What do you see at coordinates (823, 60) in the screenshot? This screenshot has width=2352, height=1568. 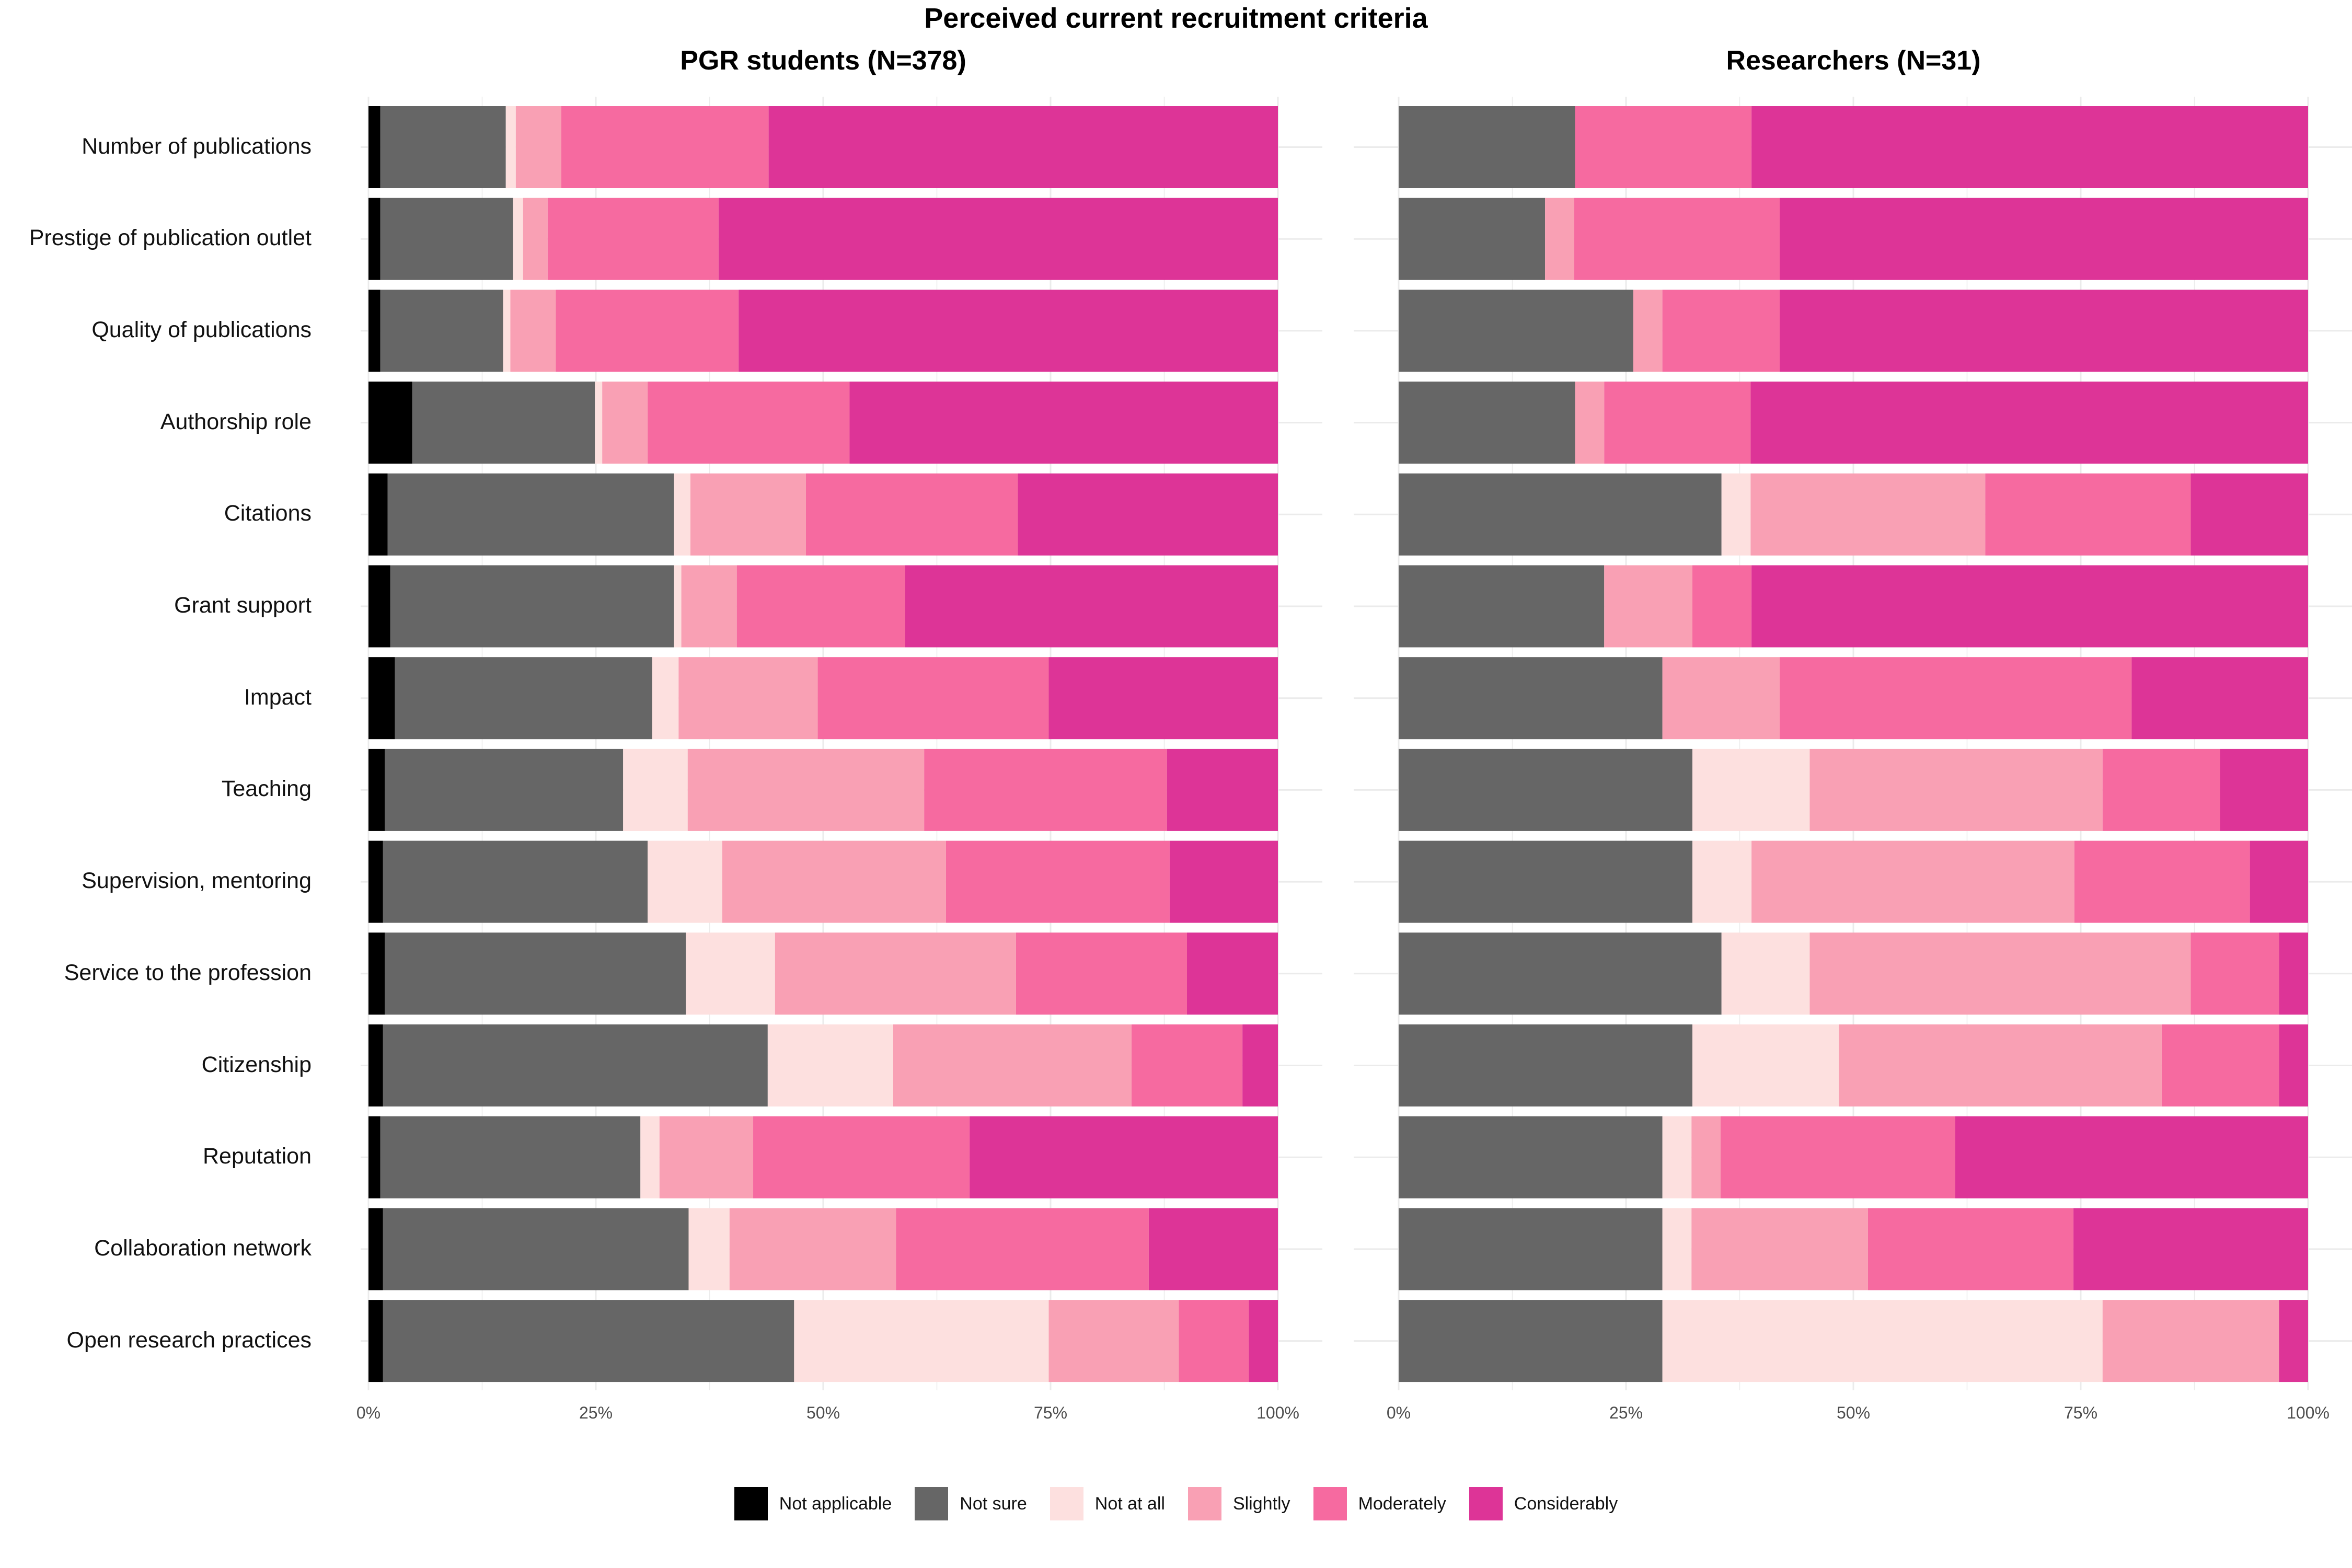 I see `panel-title-pgr: PGR students (N=378)` at bounding box center [823, 60].